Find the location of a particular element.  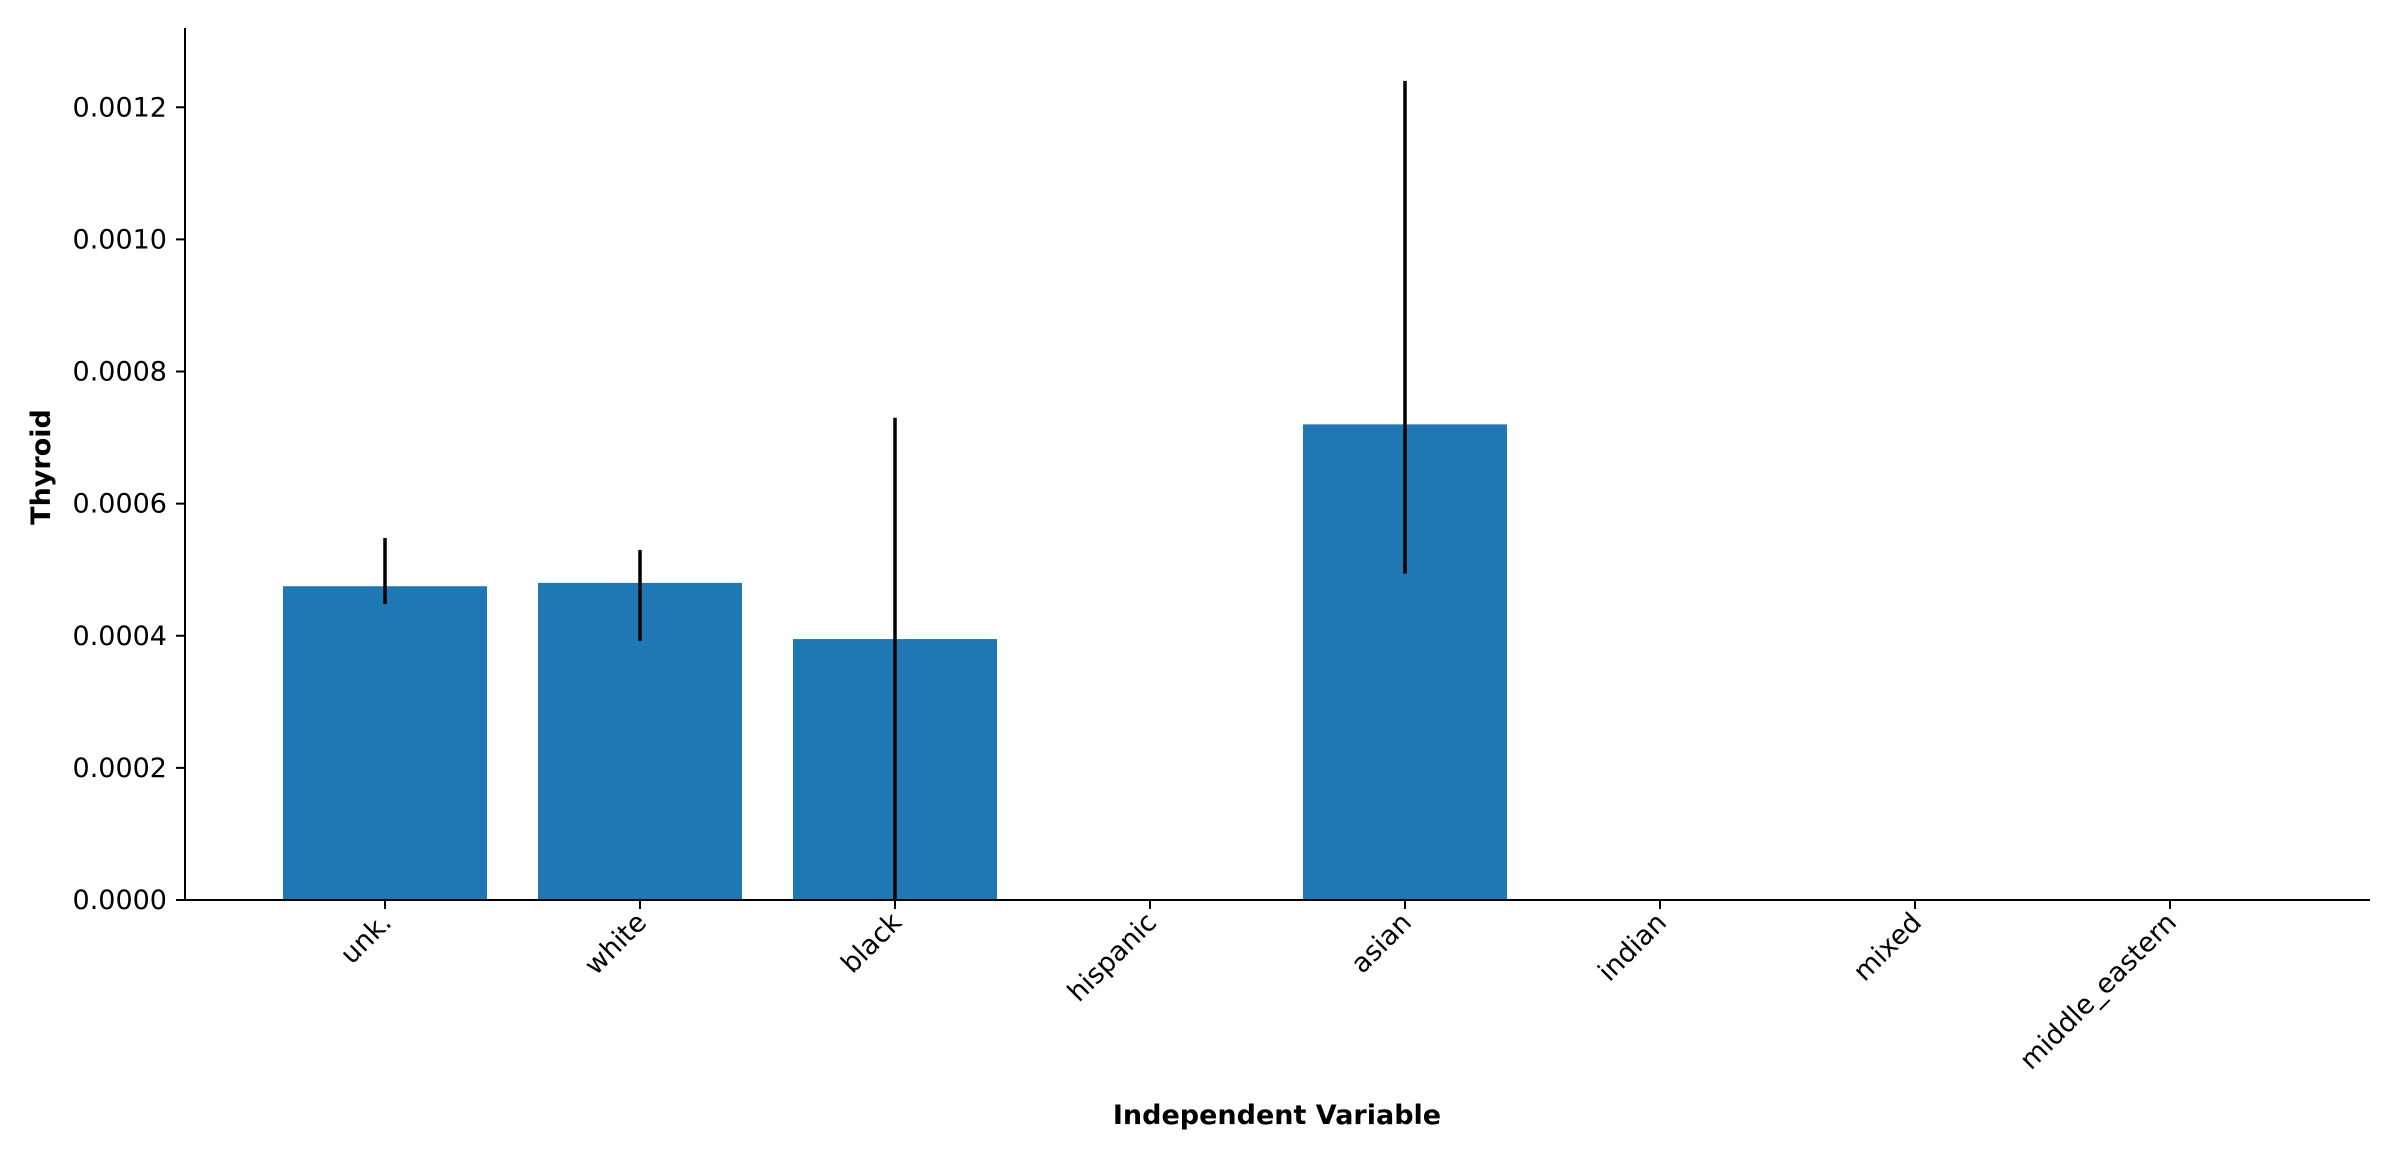

x-tick-label: asian is located at coordinates (1381, 943).